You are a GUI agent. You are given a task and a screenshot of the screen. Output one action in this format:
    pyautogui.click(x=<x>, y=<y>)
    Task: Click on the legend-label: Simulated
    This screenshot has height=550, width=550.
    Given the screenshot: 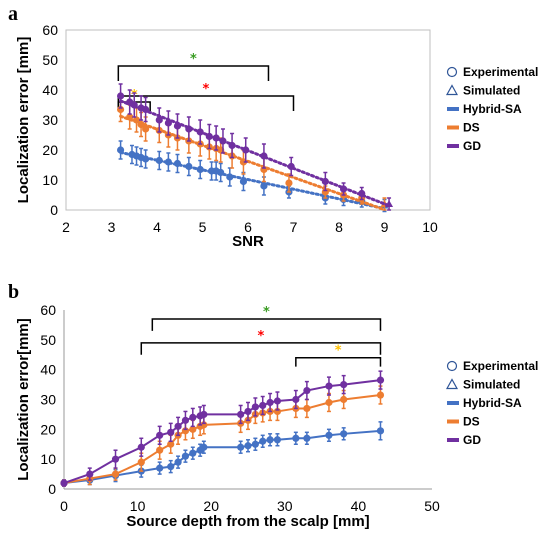 What is the action you would take?
    pyautogui.click(x=491, y=385)
    